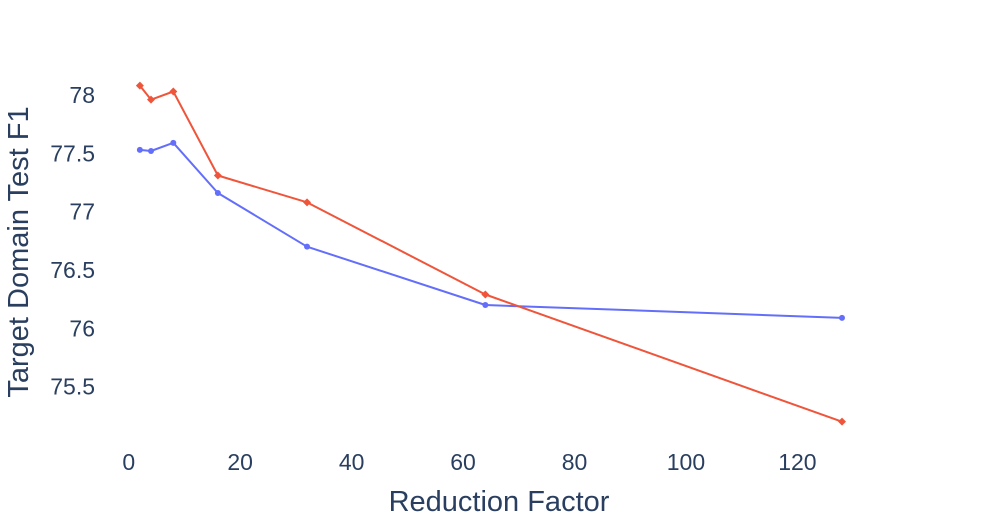 Image resolution: width=981 pixels, height=525 pixels. What do you see at coordinates (72, 153) in the screenshot?
I see `y-tick-label: 77.5` at bounding box center [72, 153].